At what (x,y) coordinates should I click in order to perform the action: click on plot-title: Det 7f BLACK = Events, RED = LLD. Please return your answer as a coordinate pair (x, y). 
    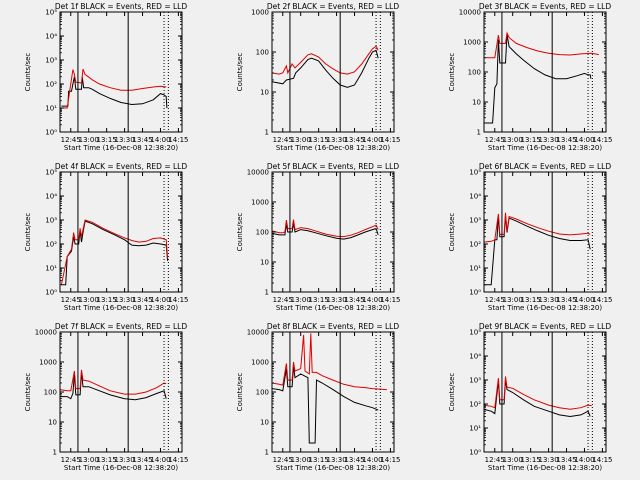
    Looking at the image, I should click on (121, 326).